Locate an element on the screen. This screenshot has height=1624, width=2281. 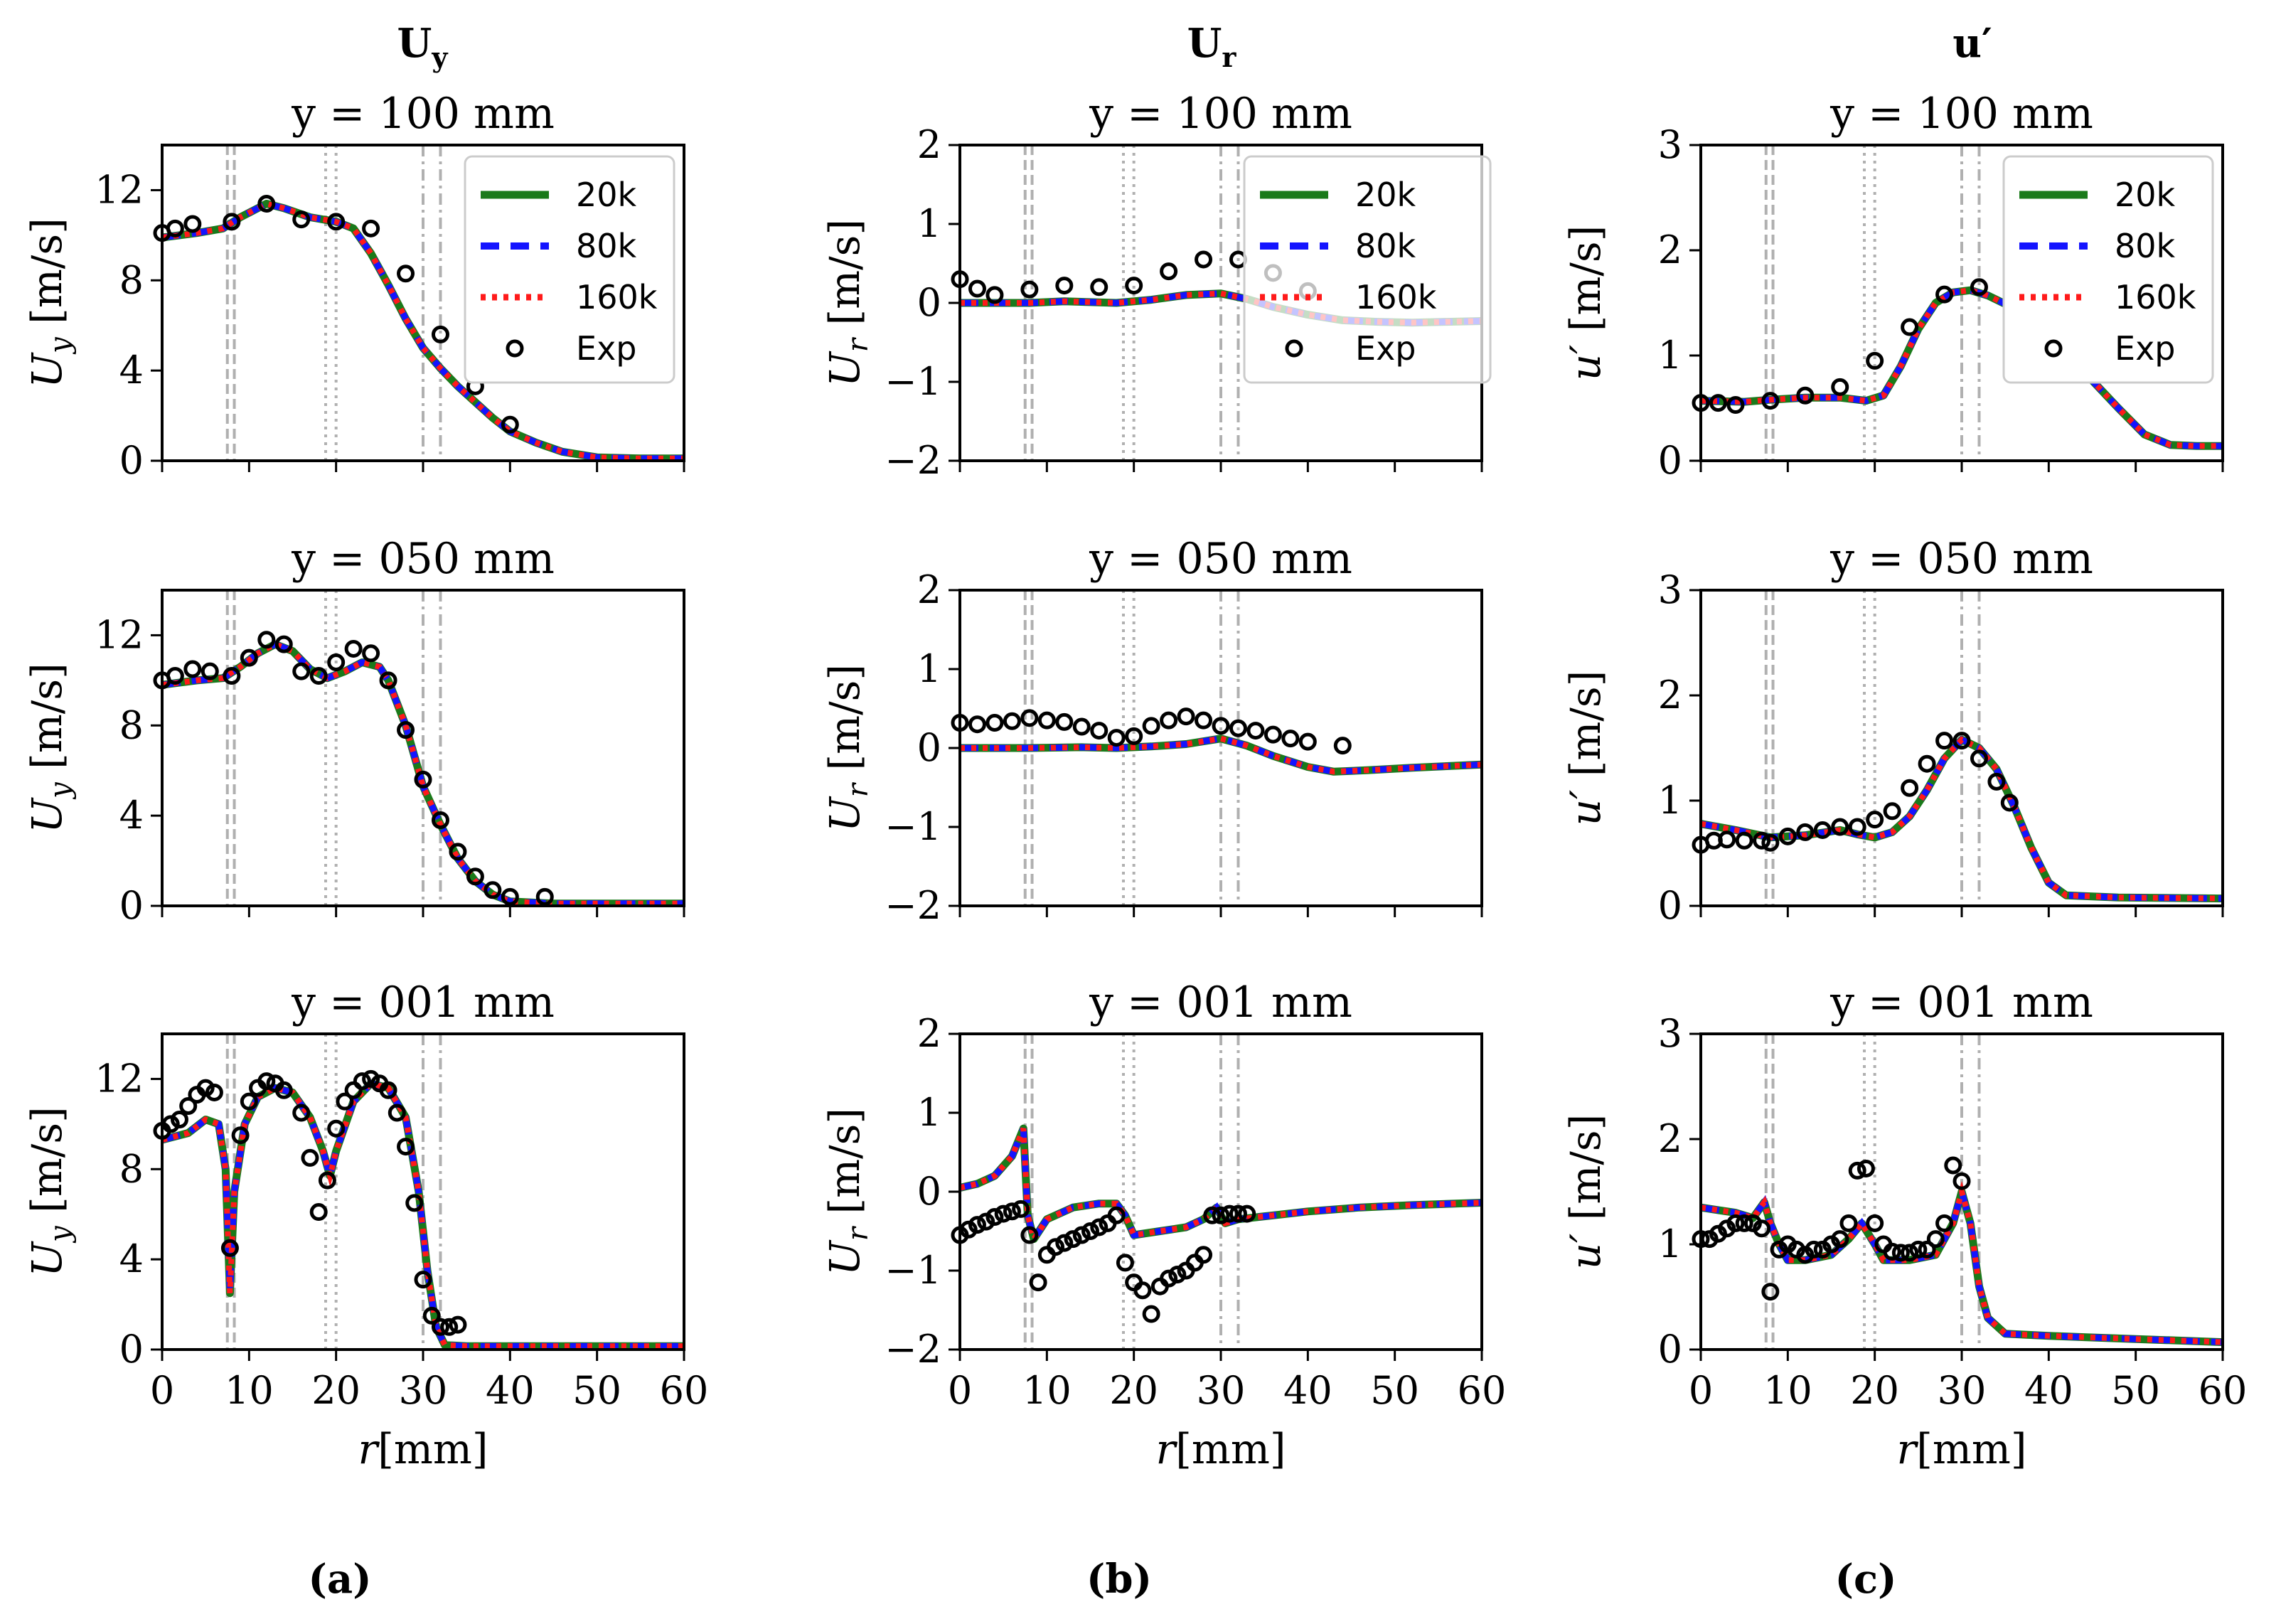
legend-label: 160k is located at coordinates (617, 297).